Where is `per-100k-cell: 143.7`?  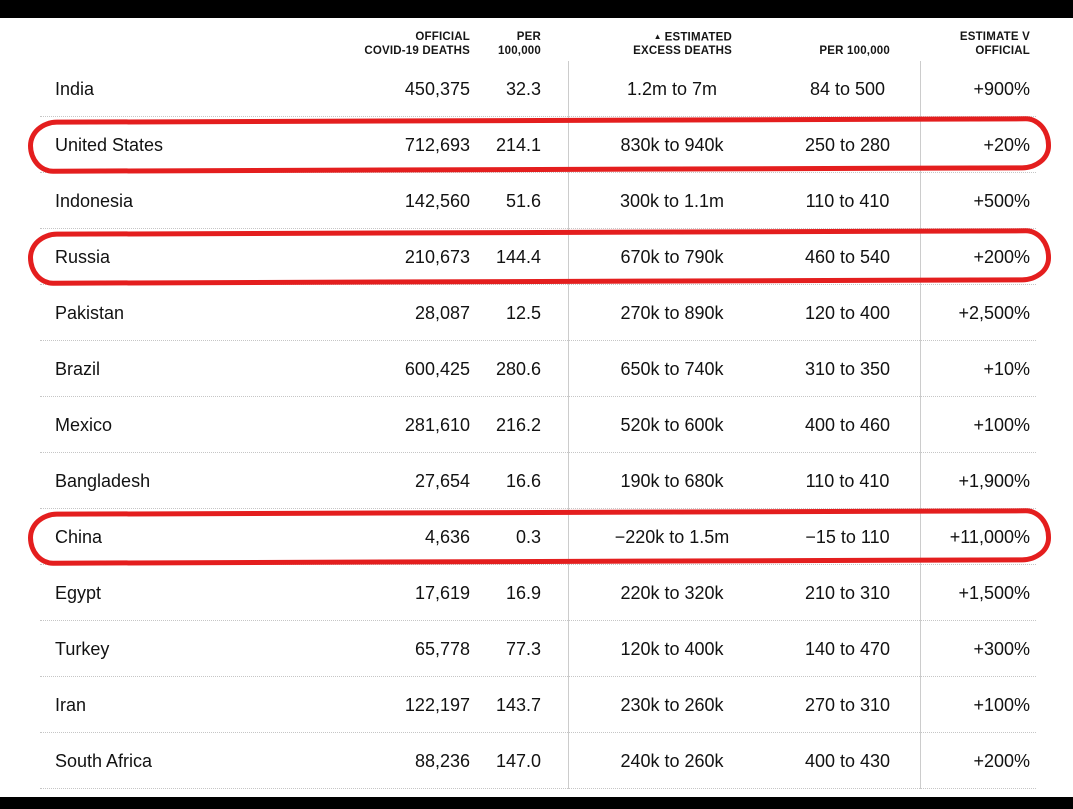 per-100k-cell: 143.7 is located at coordinates (518, 704).